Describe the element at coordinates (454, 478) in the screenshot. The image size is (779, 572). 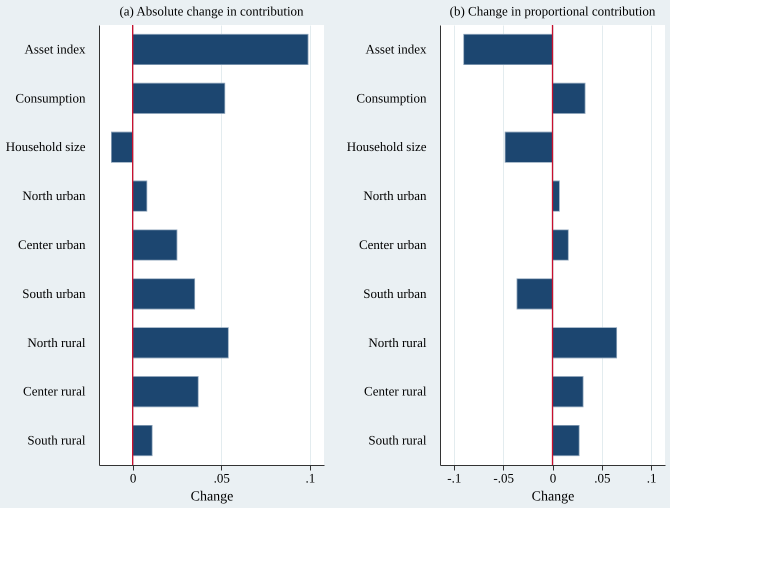
I see `x-tick-label: -.1` at that location.